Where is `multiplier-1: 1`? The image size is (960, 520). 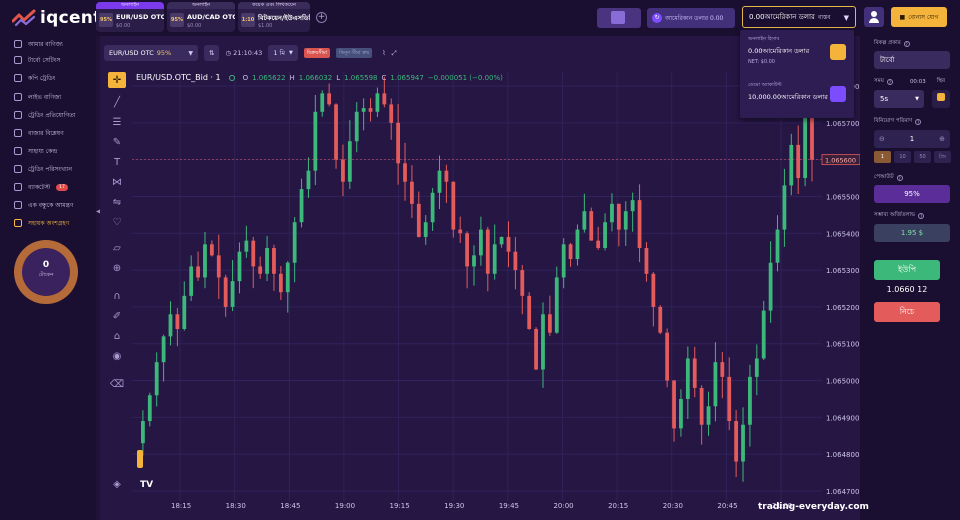 multiplier-1: 1 is located at coordinates (882, 157).